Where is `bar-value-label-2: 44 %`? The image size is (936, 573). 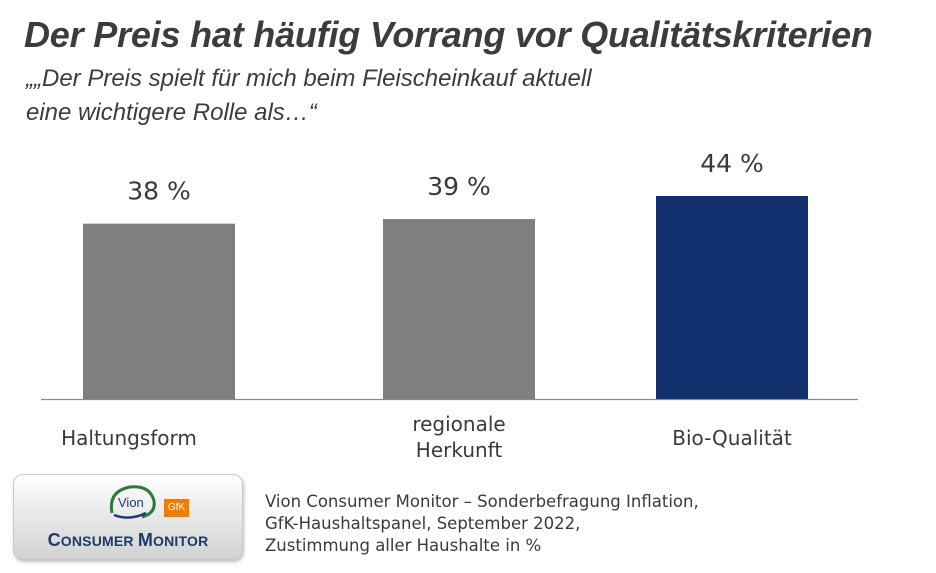 bar-value-label-2: 44 % is located at coordinates (732, 163).